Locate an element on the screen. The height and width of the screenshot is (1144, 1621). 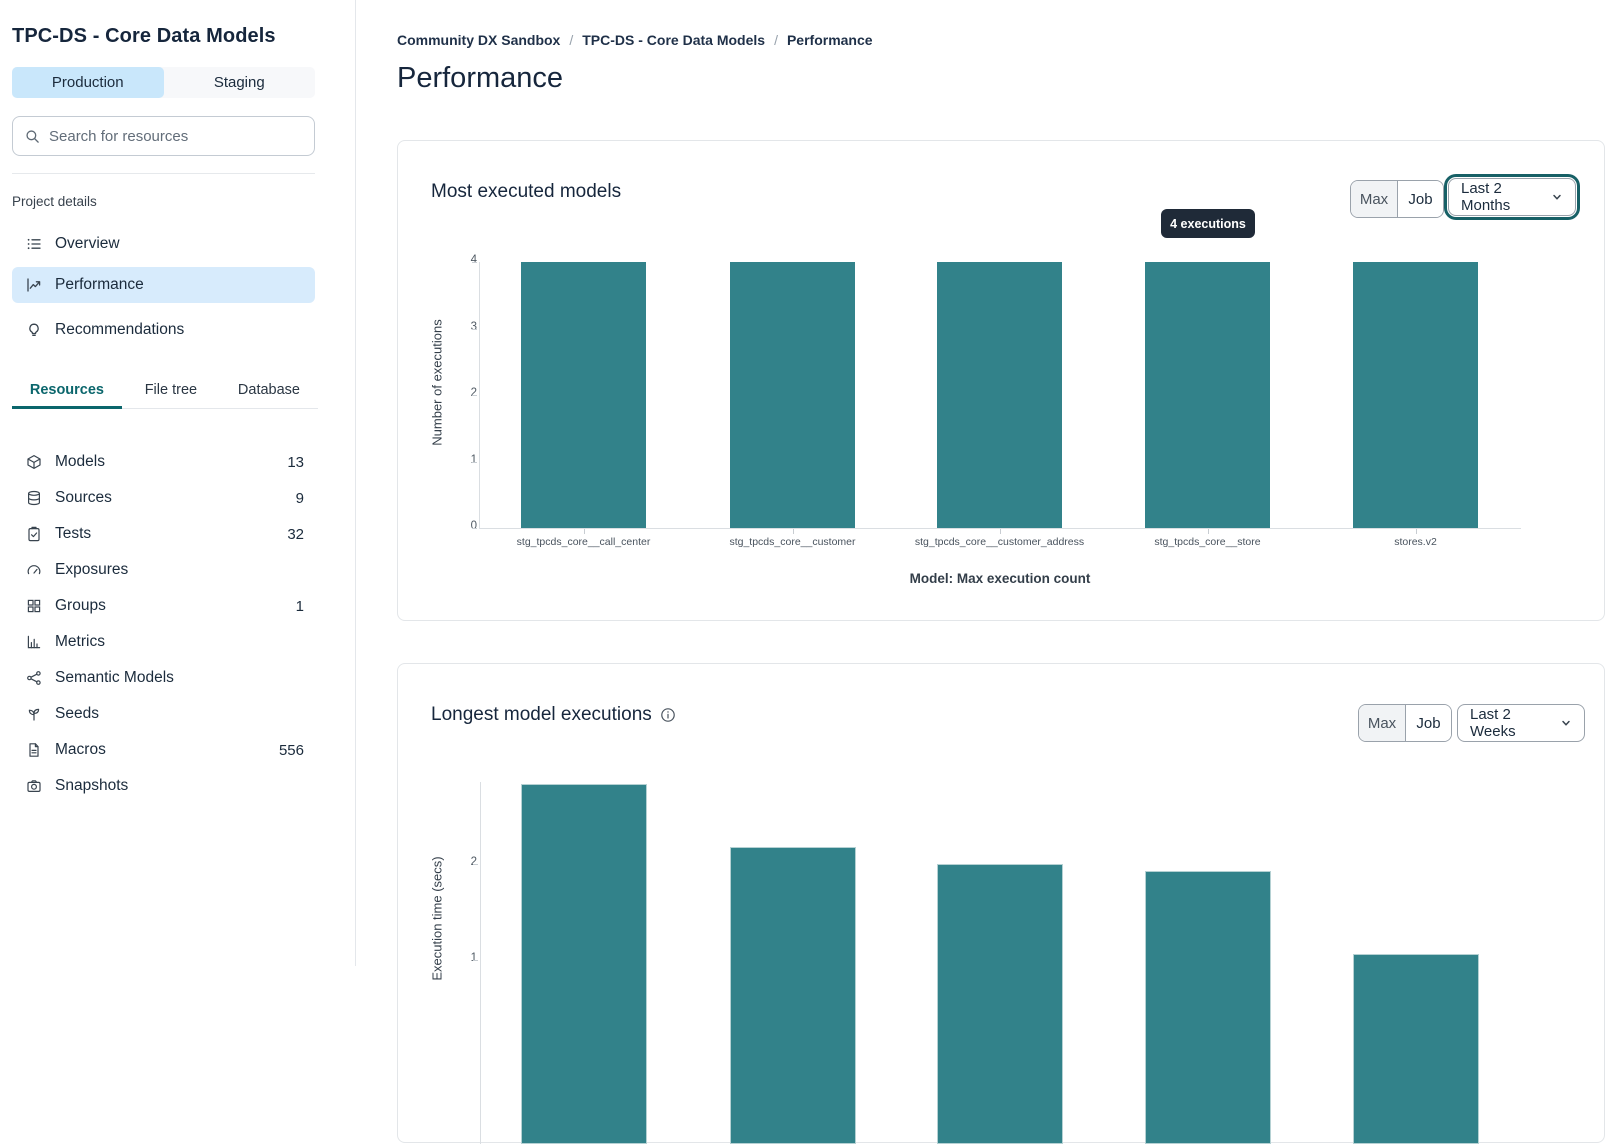
time-range-select: Last 2 Months is located at coordinates (1512, 197).